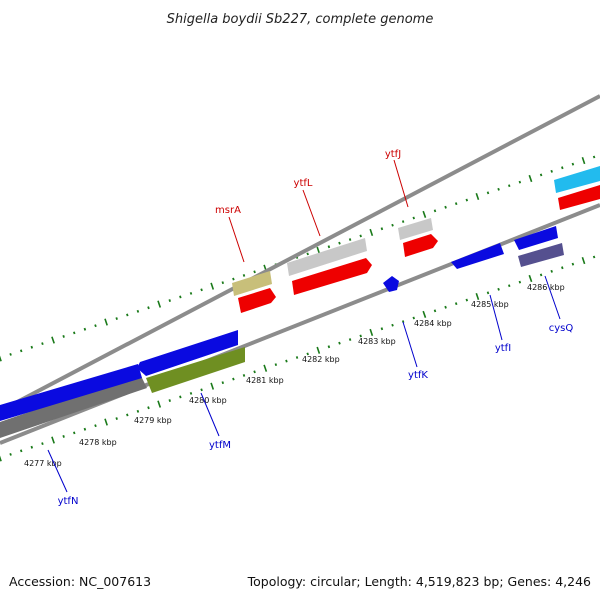 This screenshot has height=600, width=600. What do you see at coordinates (252, 283) in the screenshot?
I see `gene-msrA-olive` at bounding box center [252, 283].